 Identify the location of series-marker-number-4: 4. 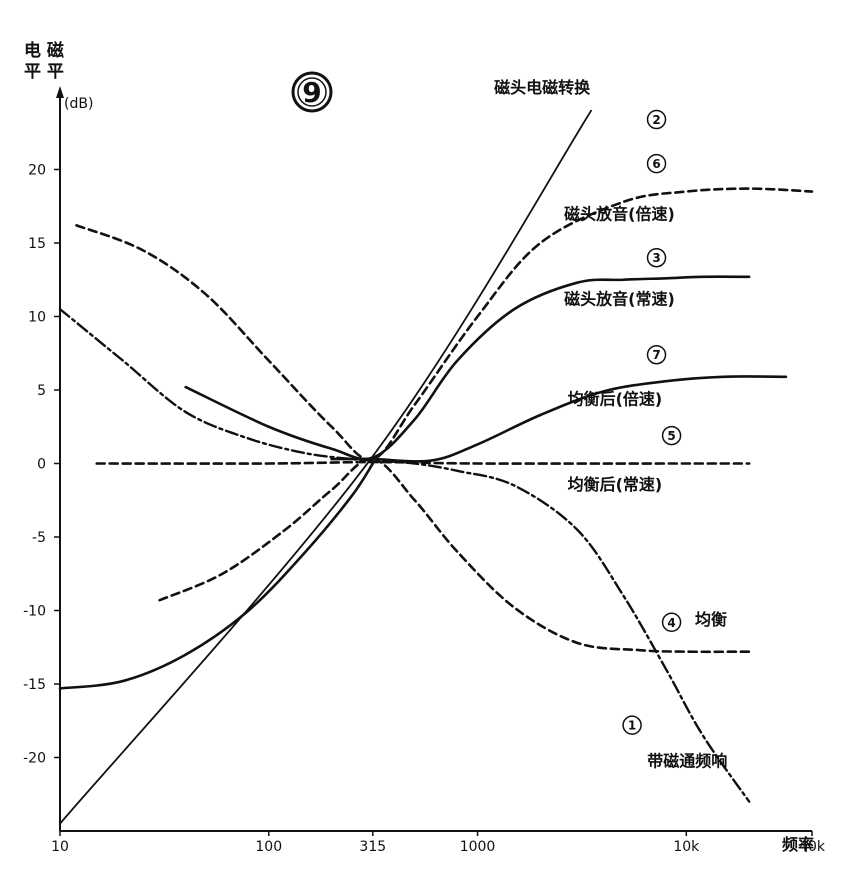
(671, 623).